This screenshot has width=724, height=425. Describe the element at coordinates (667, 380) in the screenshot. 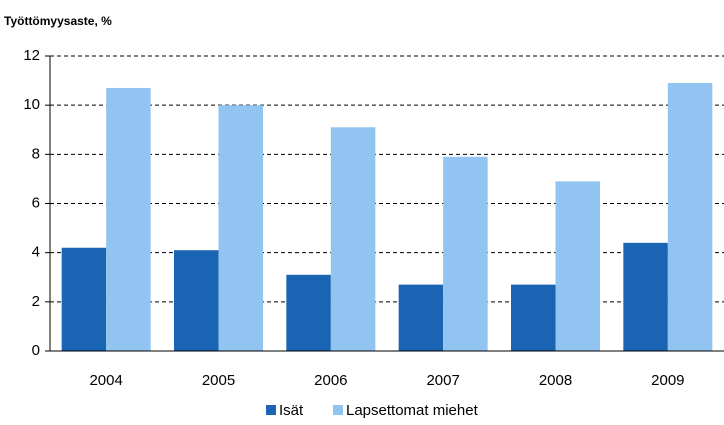

I see `x-tick-label: 2009` at that location.